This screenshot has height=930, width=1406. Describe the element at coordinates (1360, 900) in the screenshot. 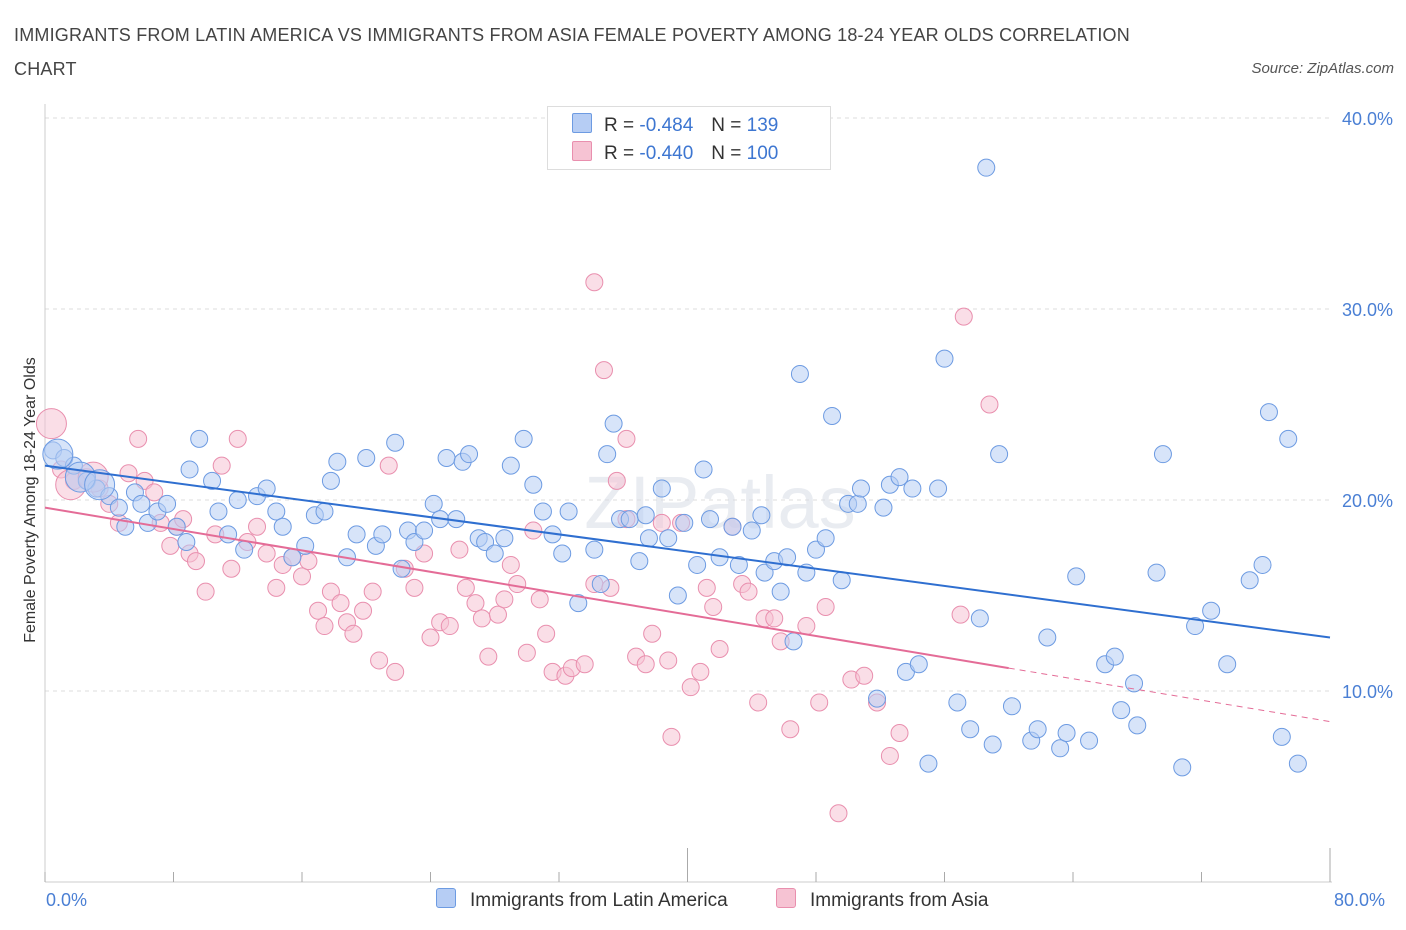

I see `x-tick-label-max: 80.0%` at that location.